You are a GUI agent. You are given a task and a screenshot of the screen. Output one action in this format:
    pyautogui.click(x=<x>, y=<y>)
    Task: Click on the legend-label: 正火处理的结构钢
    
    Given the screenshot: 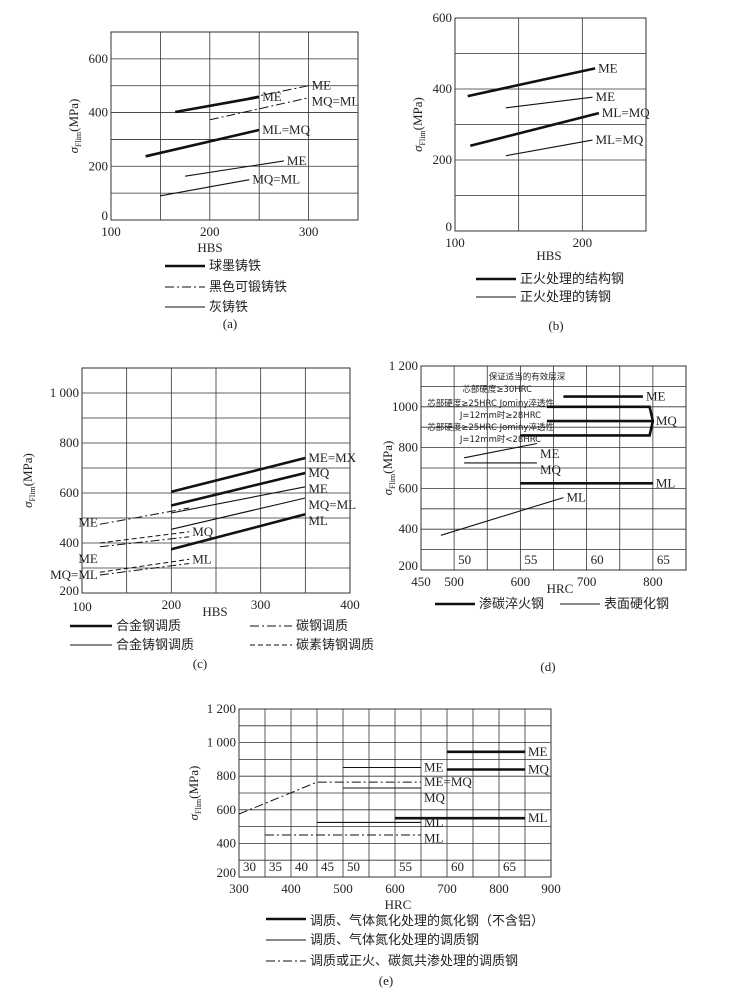 What is the action you would take?
    pyautogui.click(x=572, y=279)
    